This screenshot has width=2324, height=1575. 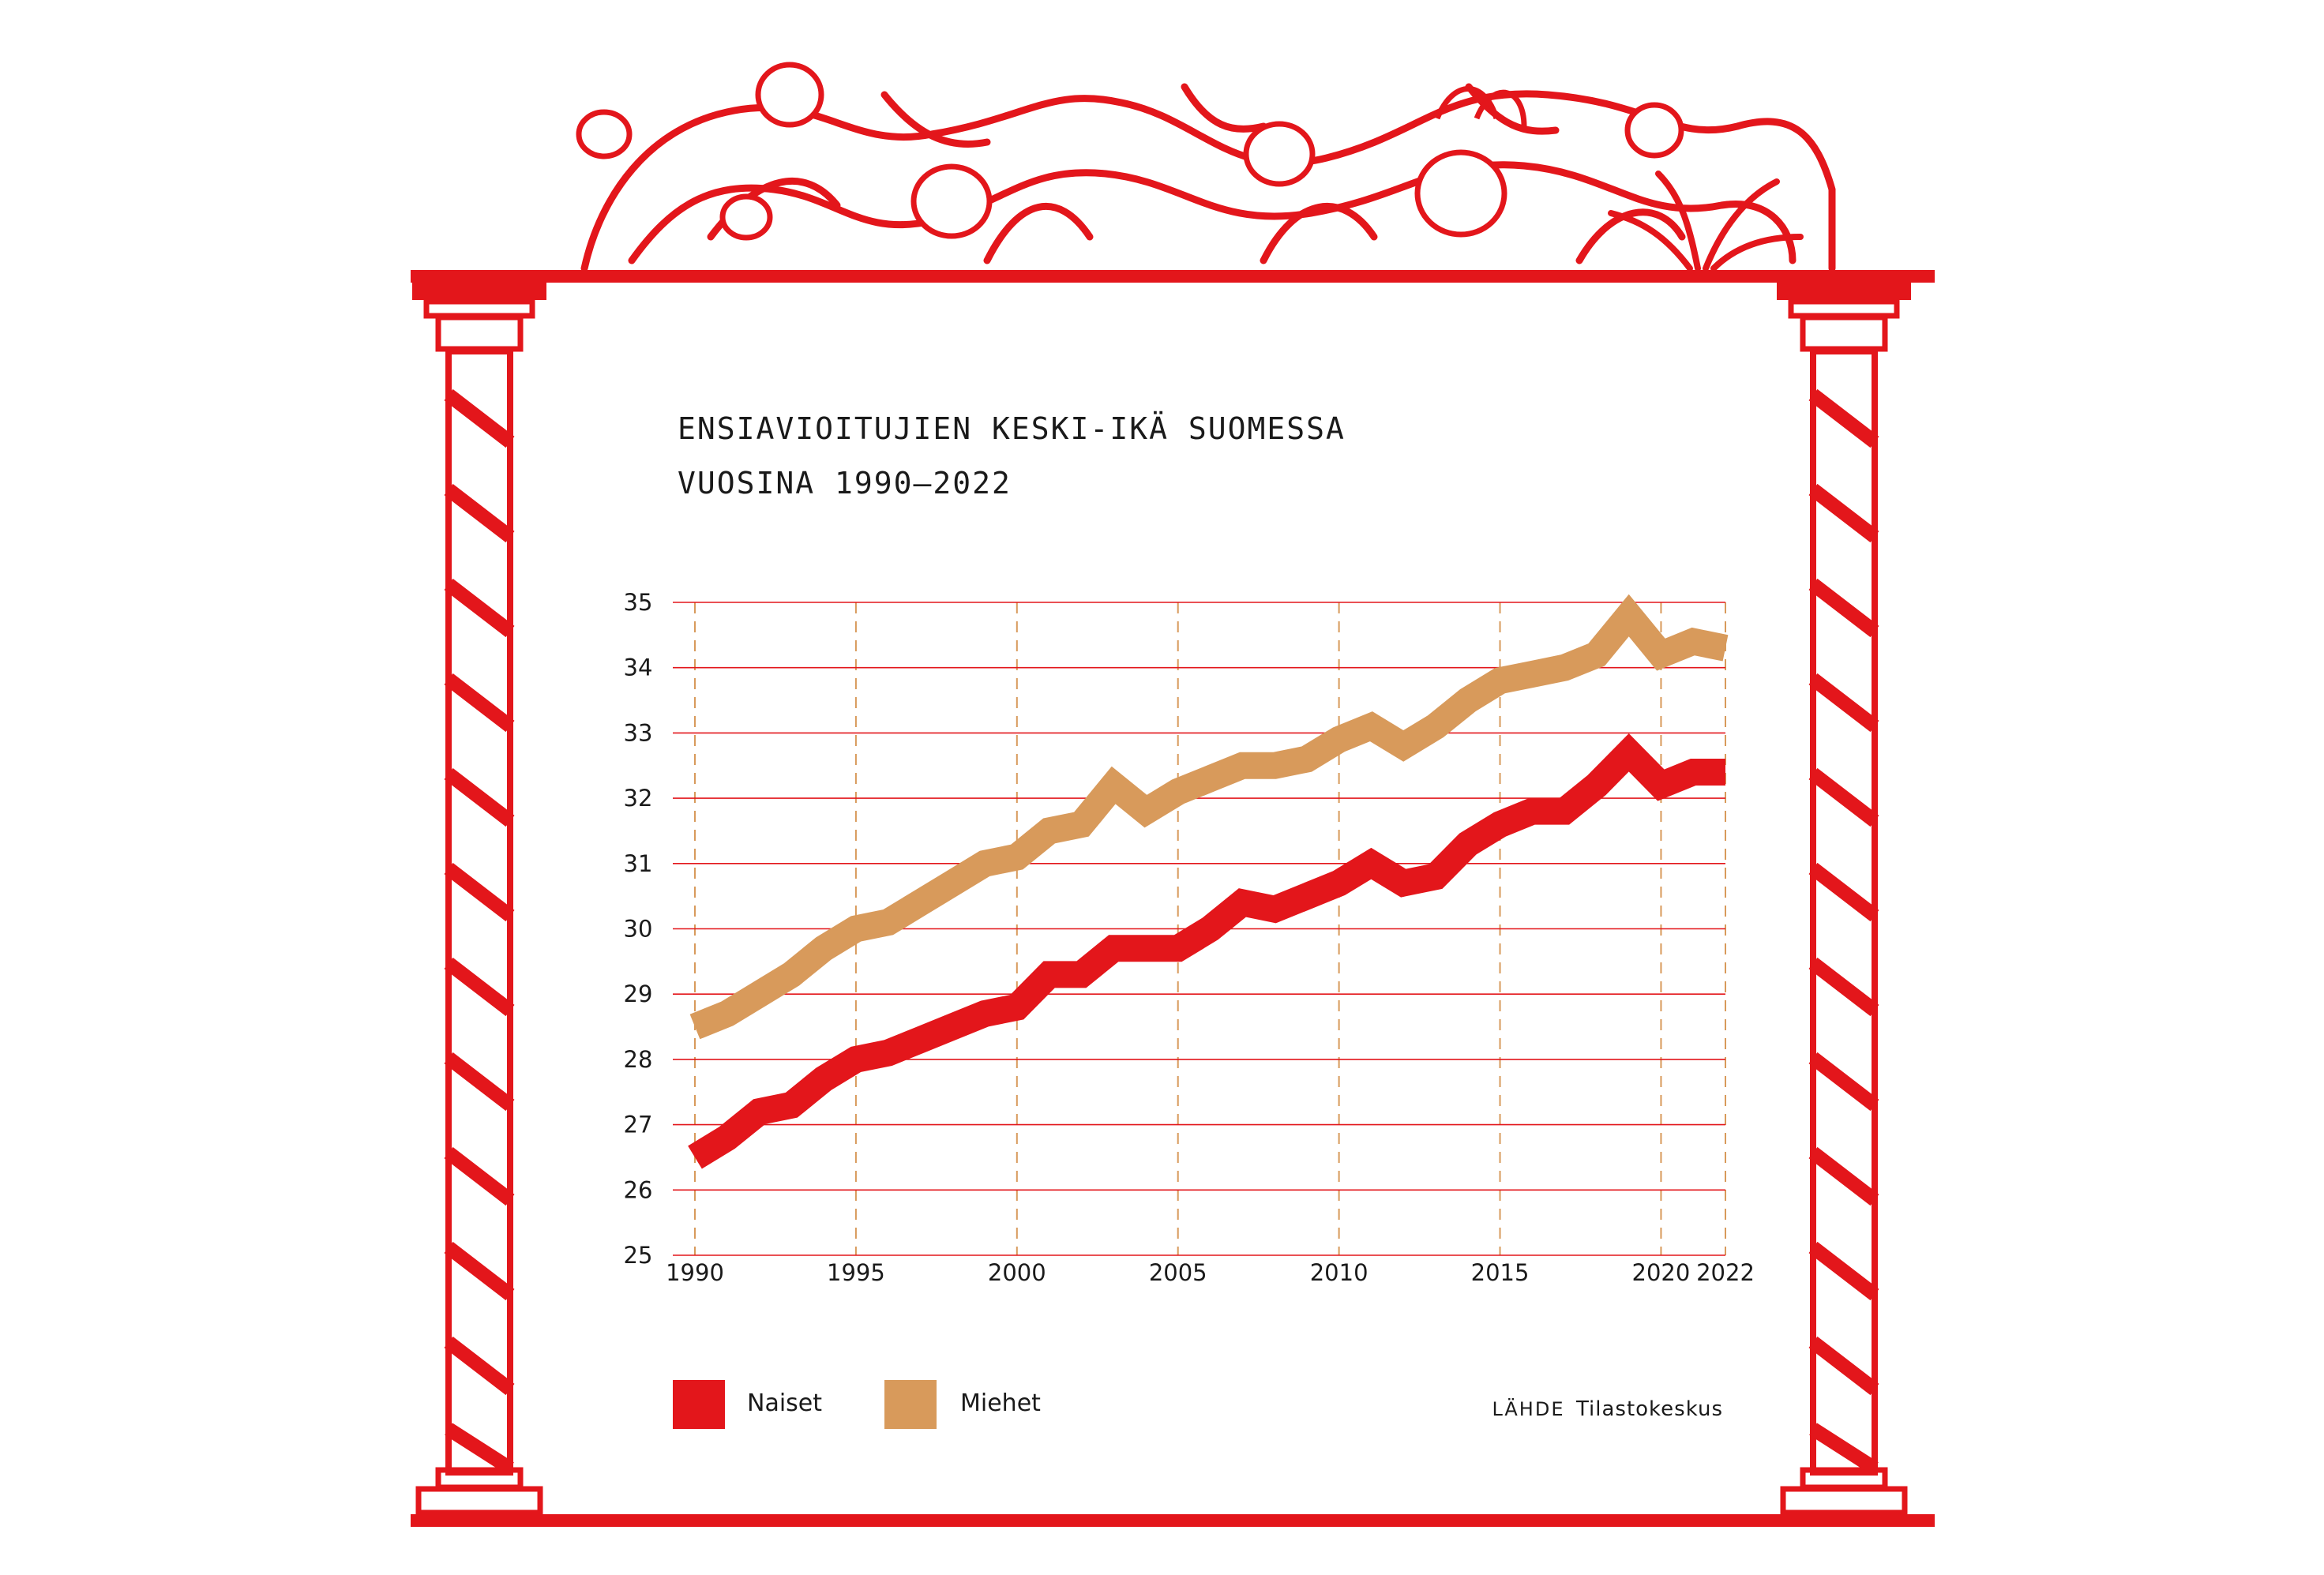 I want to click on y-tick-label: 27, so click(x=638, y=1125).